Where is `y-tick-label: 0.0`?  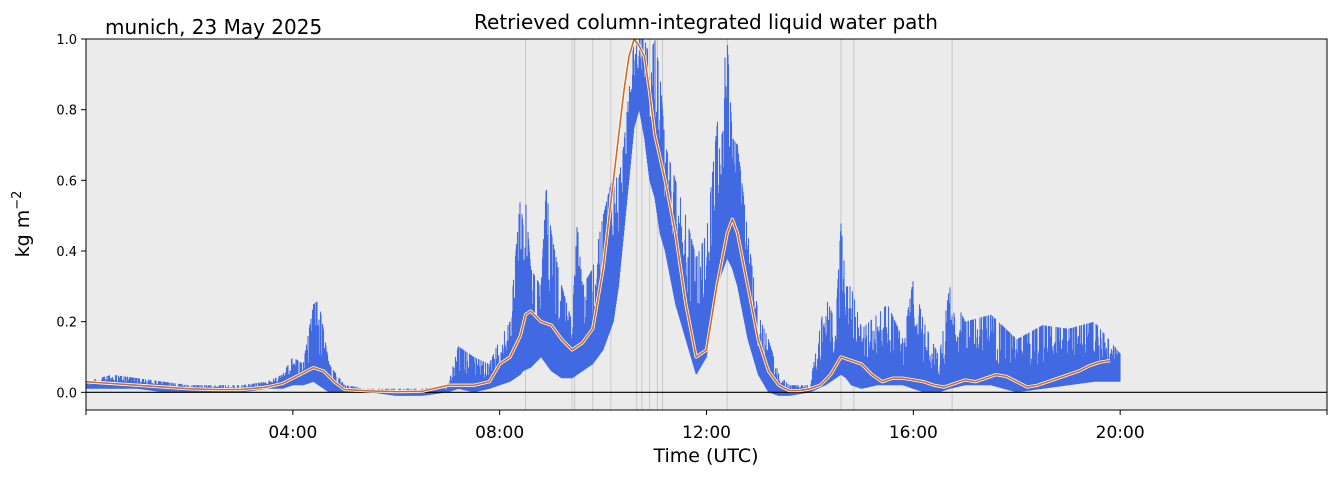
y-tick-label: 0.0 is located at coordinates (66, 393).